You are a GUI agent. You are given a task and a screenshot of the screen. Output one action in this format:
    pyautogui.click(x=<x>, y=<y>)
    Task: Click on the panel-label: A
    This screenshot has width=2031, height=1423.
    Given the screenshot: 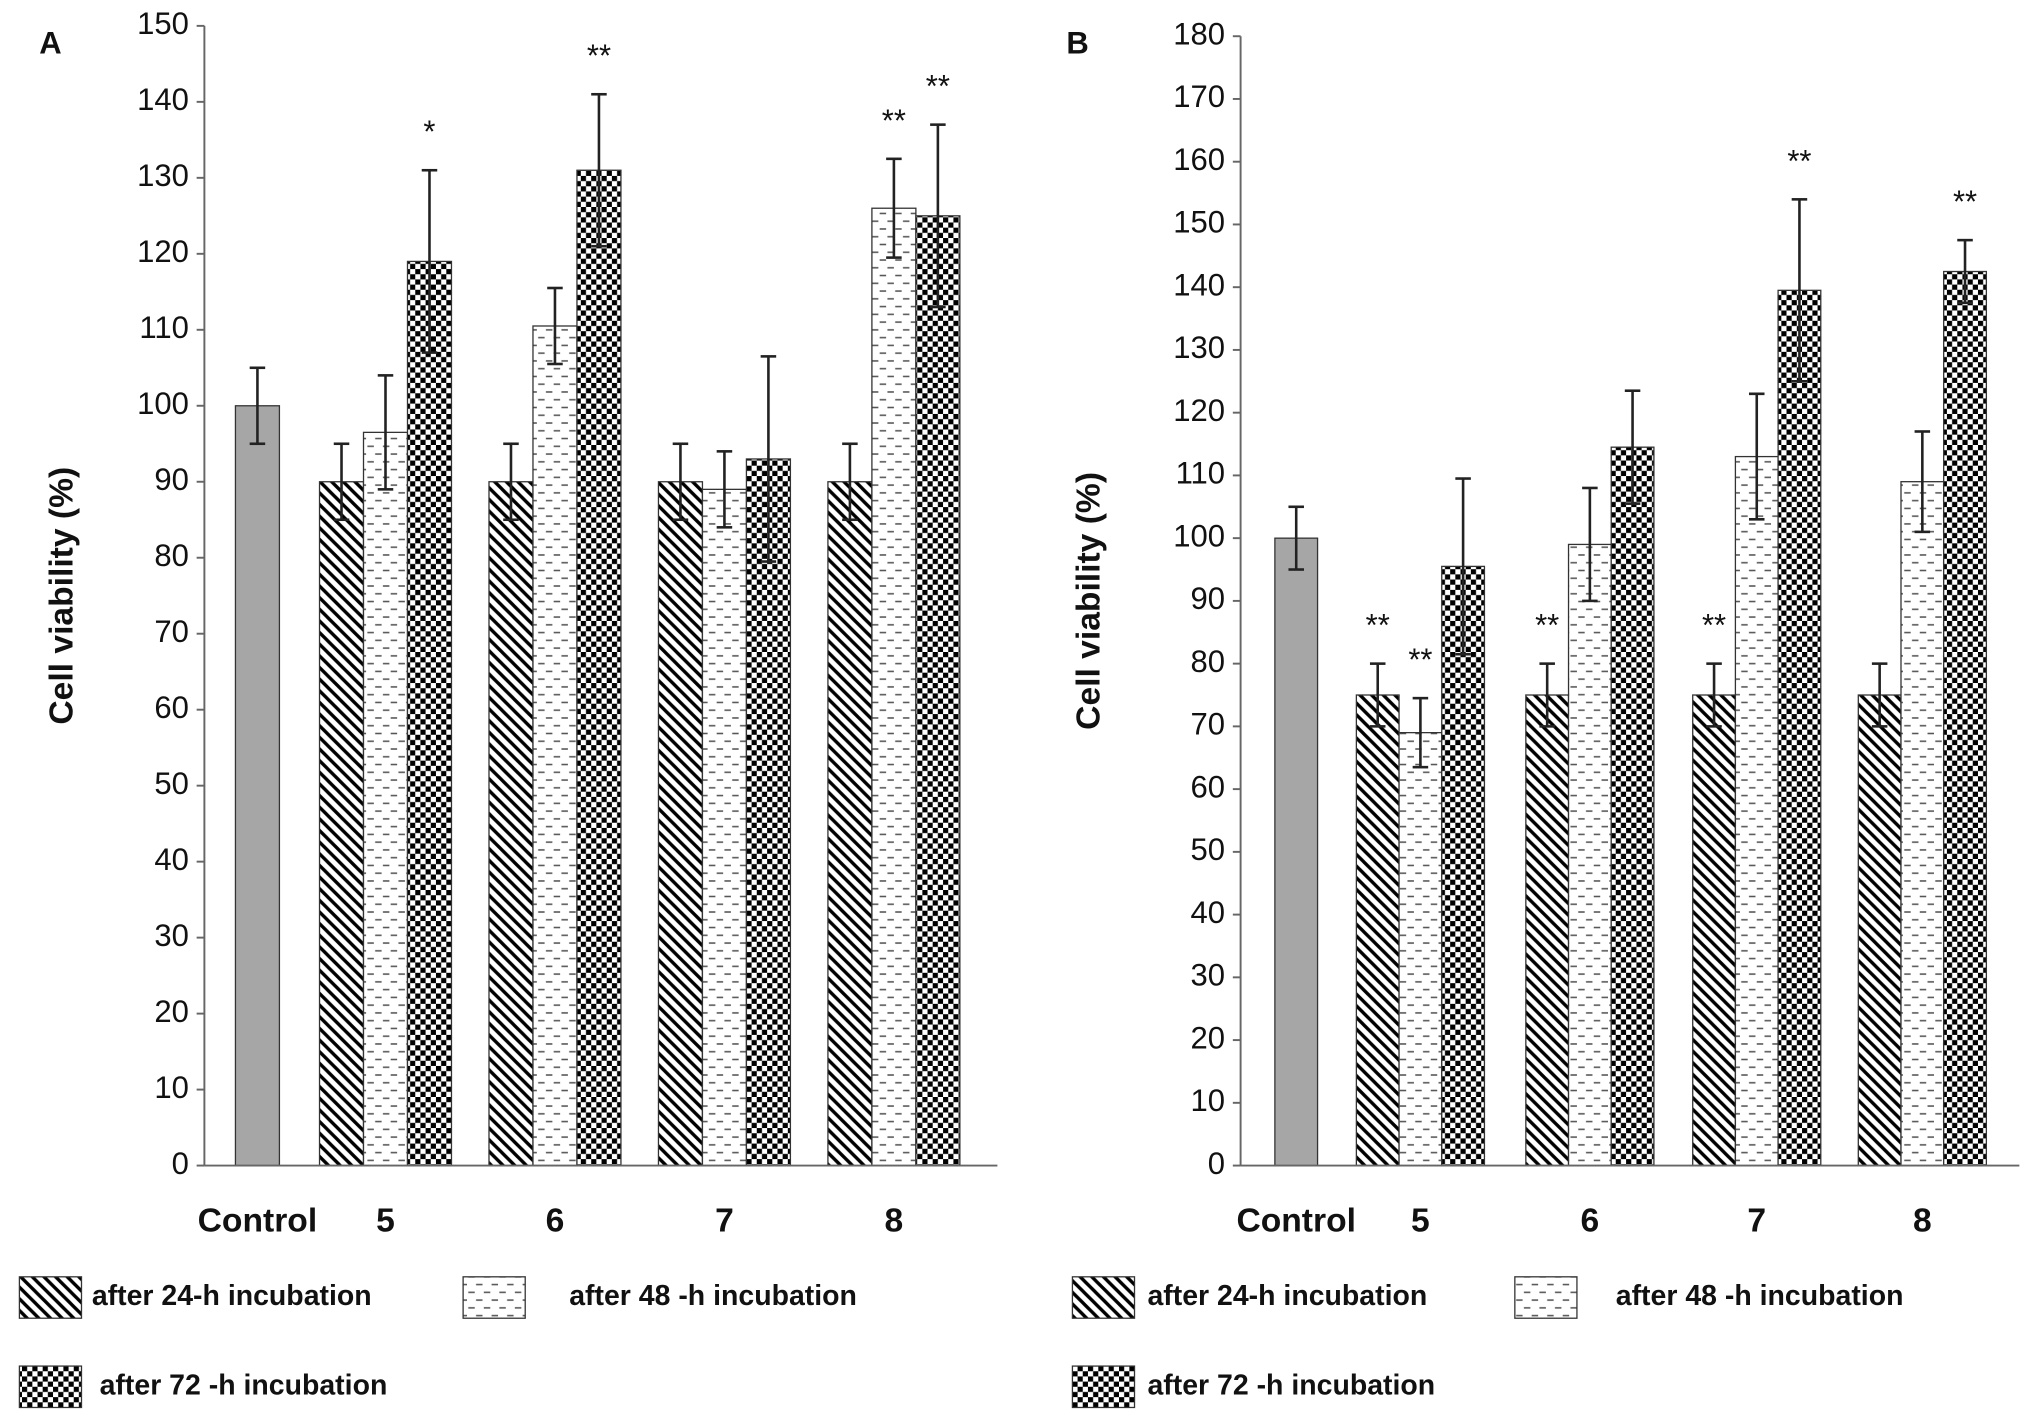 What is the action you would take?
    pyautogui.click(x=50, y=42)
    